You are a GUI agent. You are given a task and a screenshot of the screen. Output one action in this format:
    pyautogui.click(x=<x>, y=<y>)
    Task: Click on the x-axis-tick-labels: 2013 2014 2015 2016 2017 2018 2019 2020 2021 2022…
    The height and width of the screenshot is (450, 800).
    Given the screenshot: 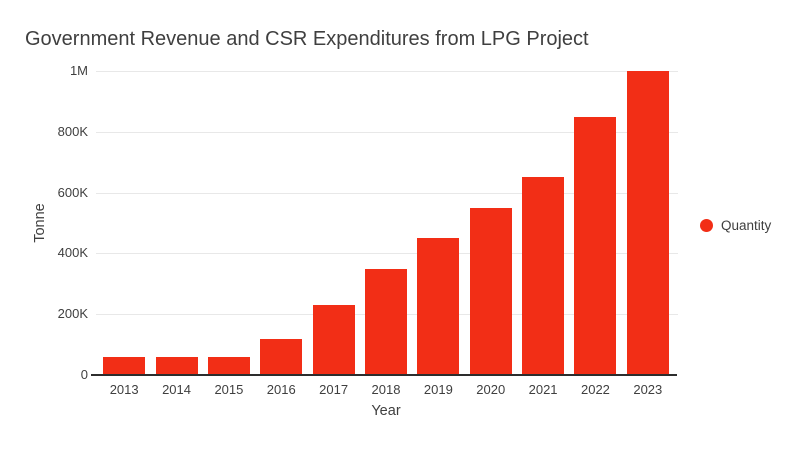 What is the action you would take?
    pyautogui.click(x=386, y=390)
    